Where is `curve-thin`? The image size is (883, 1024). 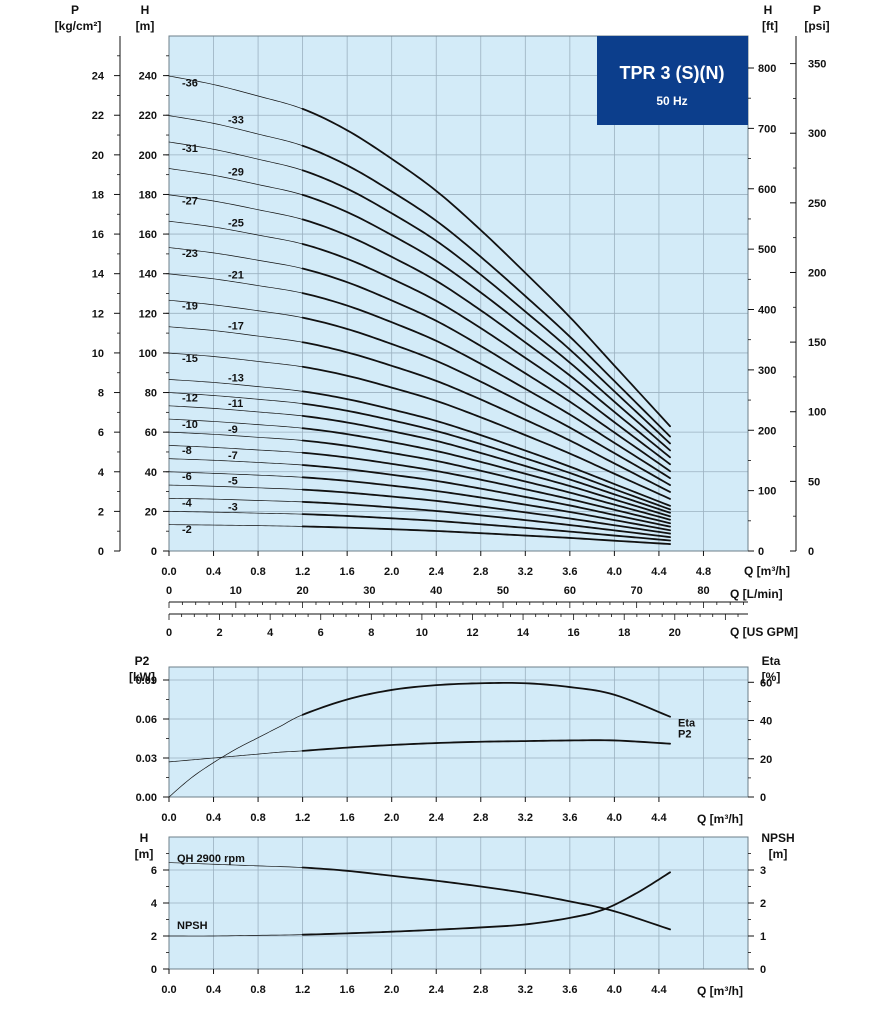 curve-thin is located at coordinates (235, 756).